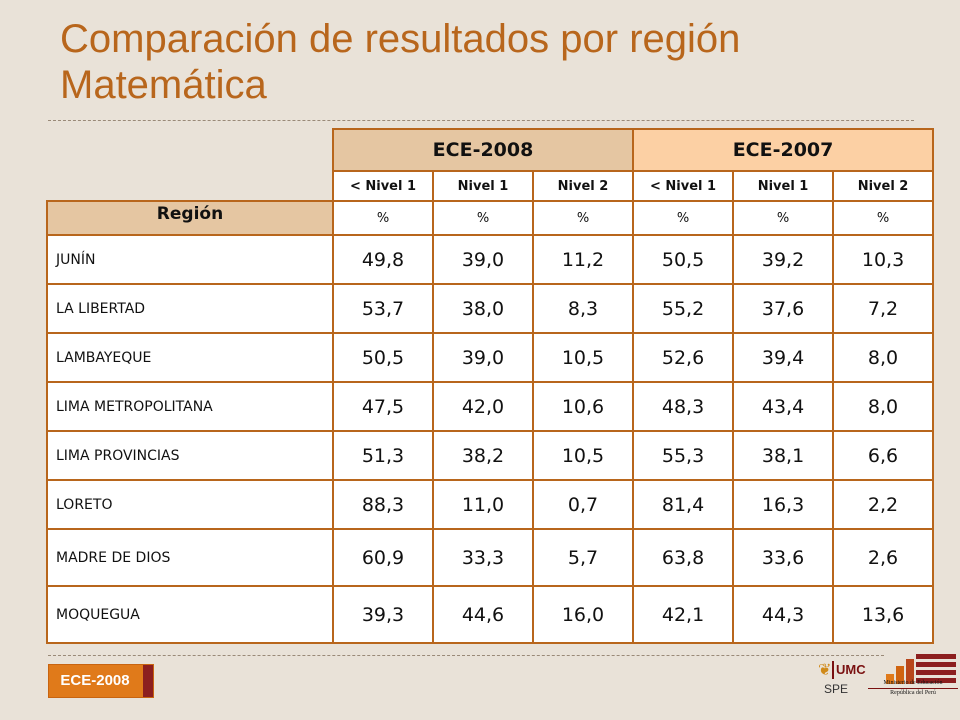  I want to click on footer-divider, so click(466, 655).